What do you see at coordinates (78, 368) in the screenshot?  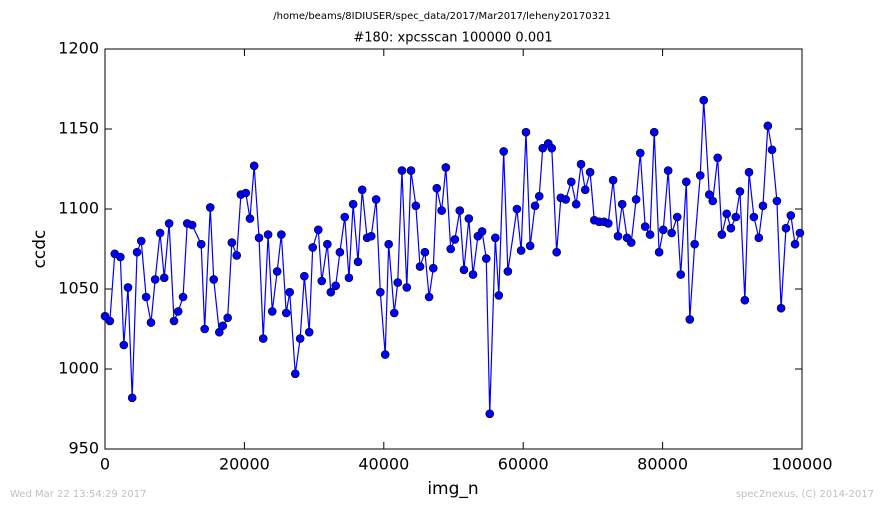 I see `y-tick-label: 1000` at bounding box center [78, 368].